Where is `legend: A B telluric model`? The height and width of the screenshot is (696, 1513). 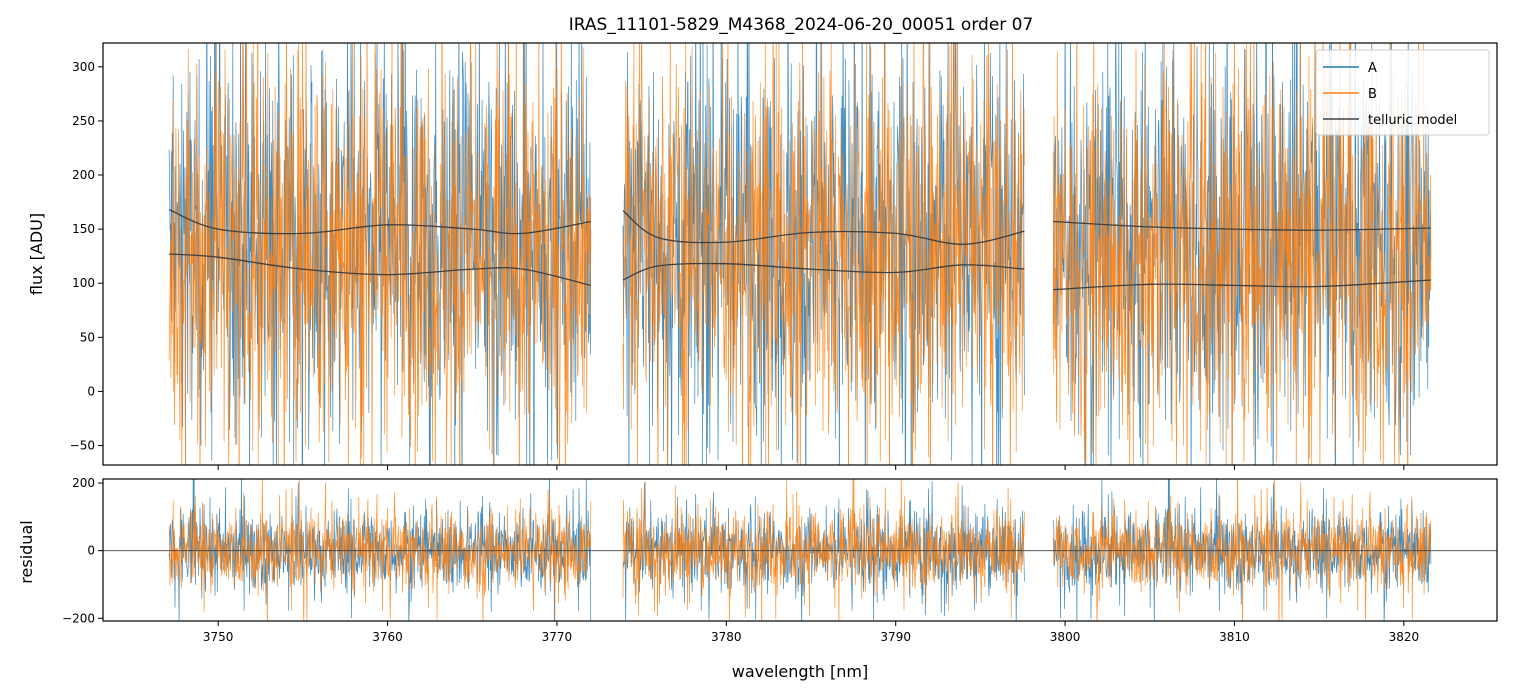
legend: A B telluric model is located at coordinates (1402, 92).